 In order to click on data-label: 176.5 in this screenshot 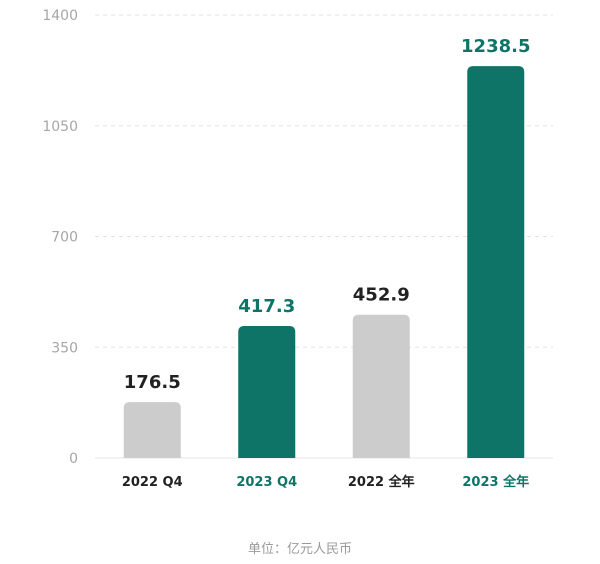, I will do `click(152, 382)`.